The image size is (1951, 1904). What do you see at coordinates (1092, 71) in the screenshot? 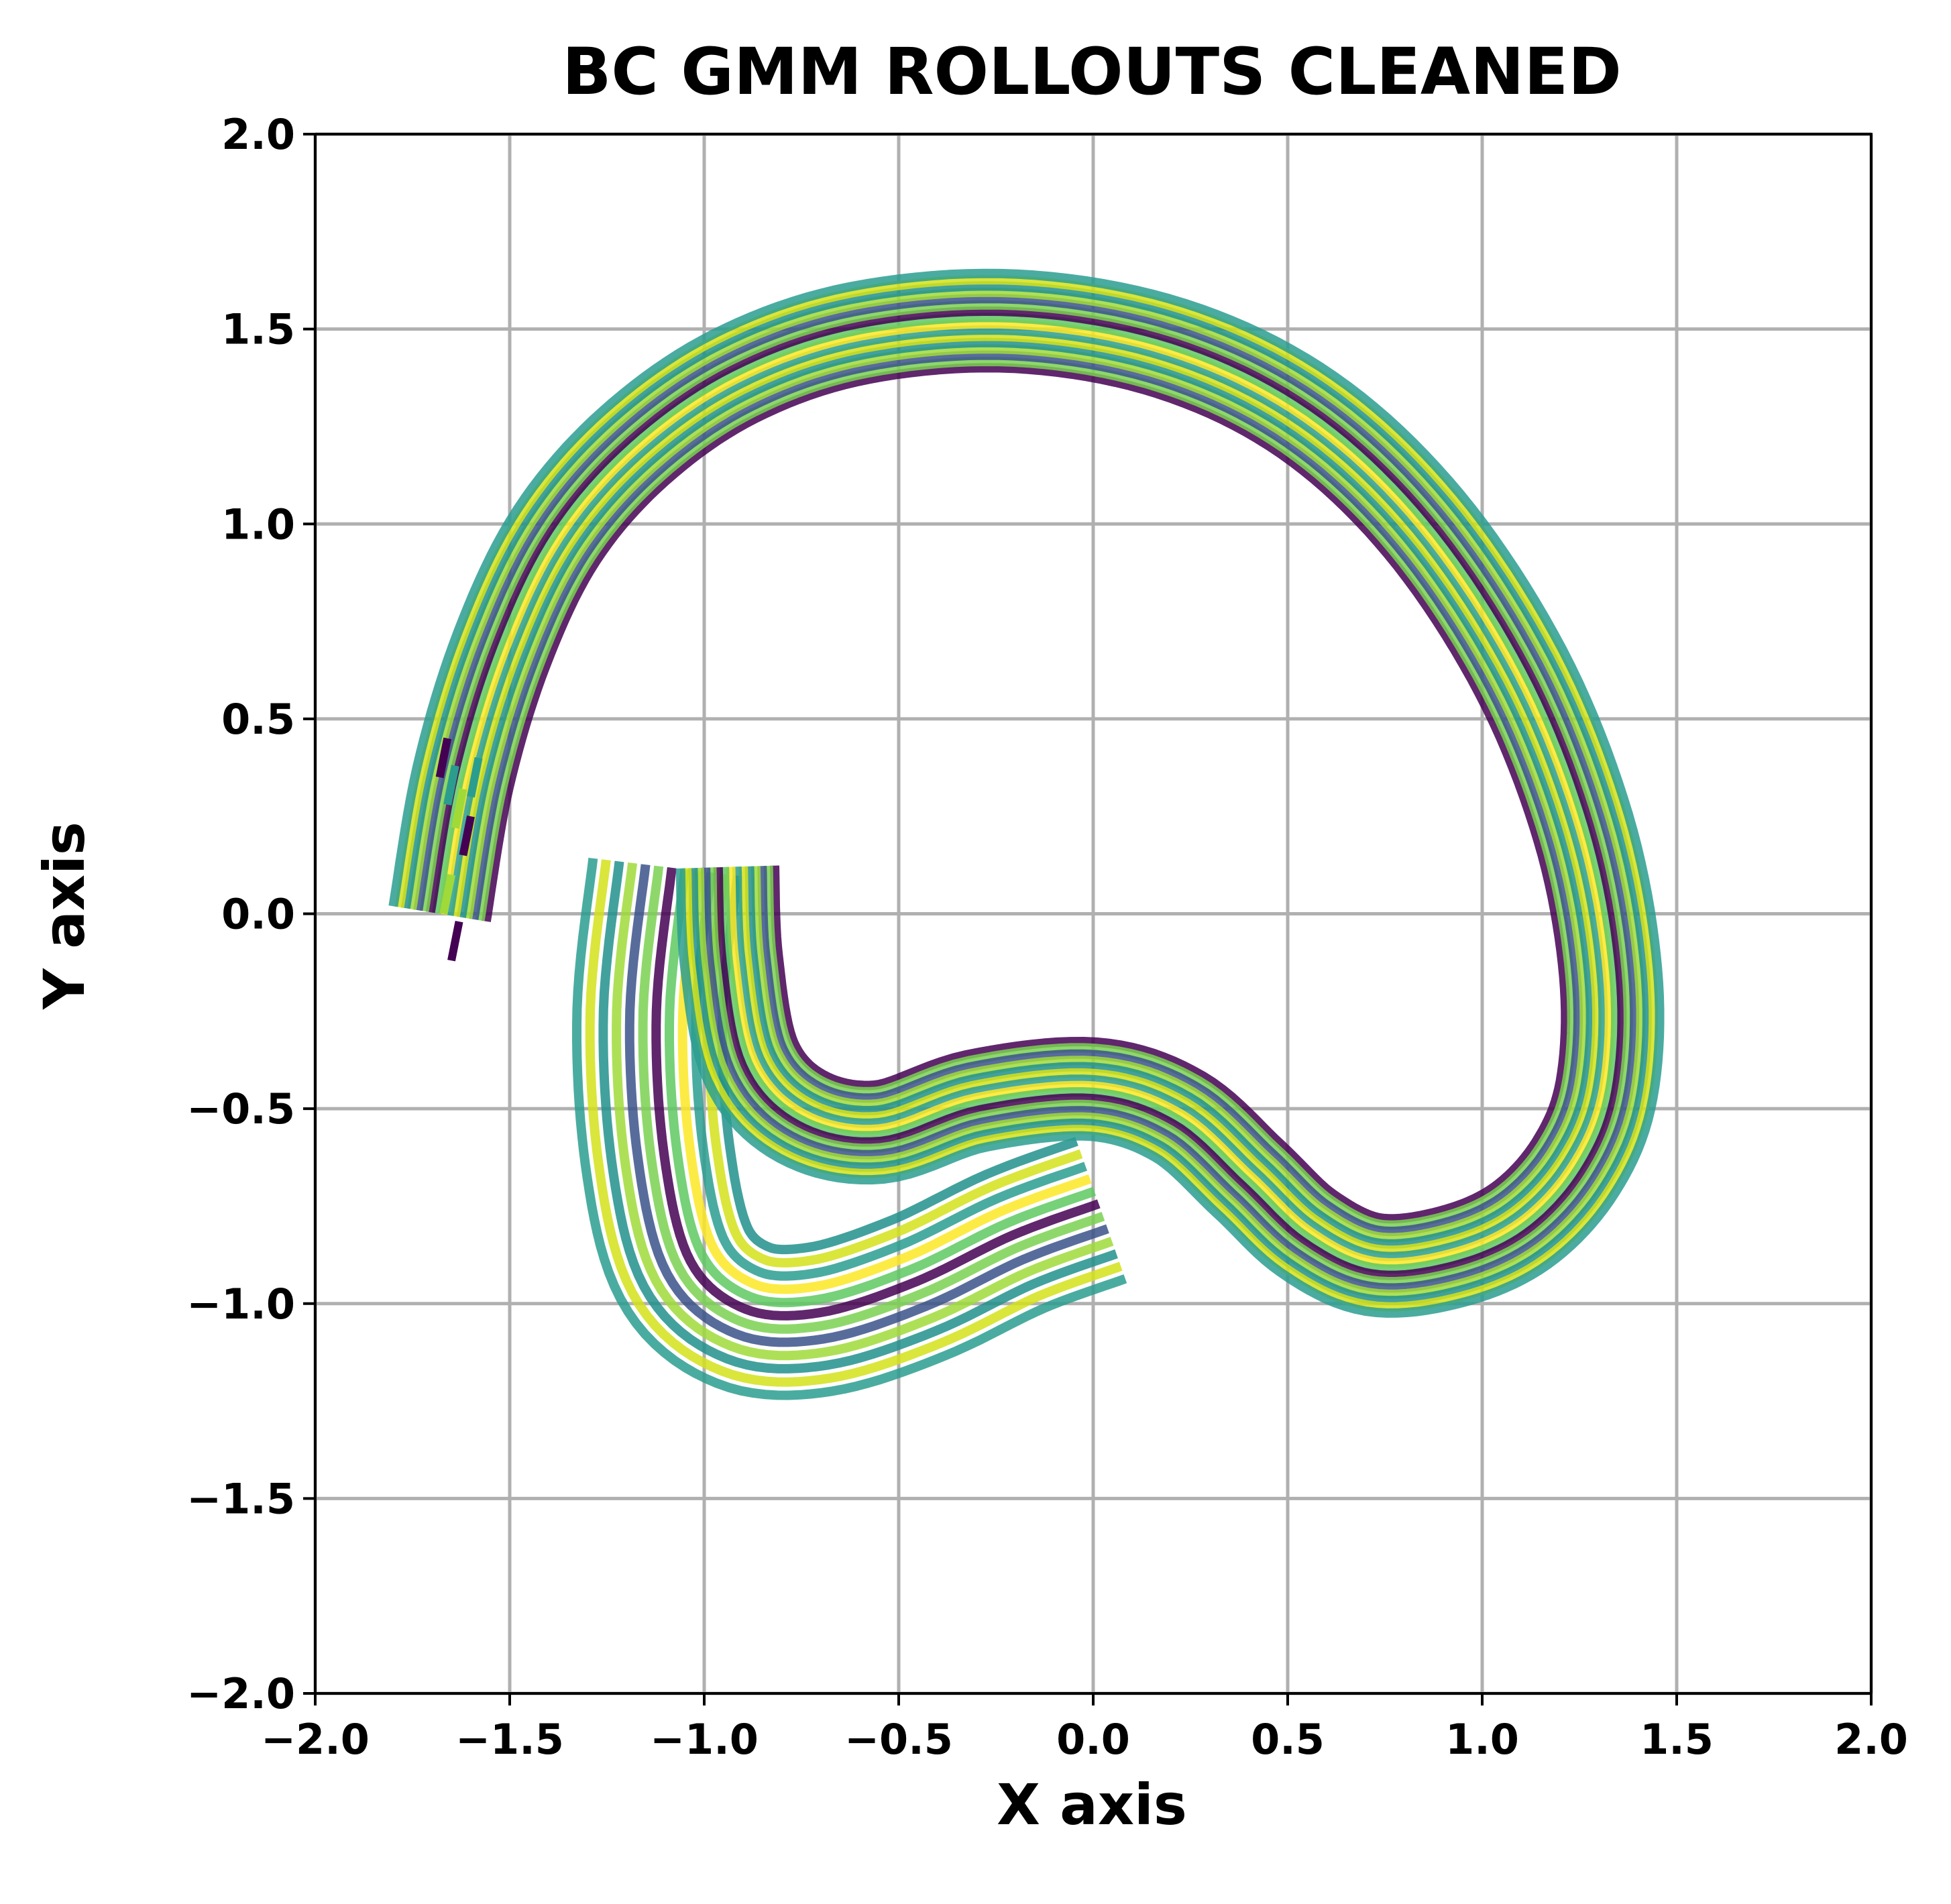
I see `chart-title: BC GMM ROLLOUTS CLEANED` at bounding box center [1092, 71].